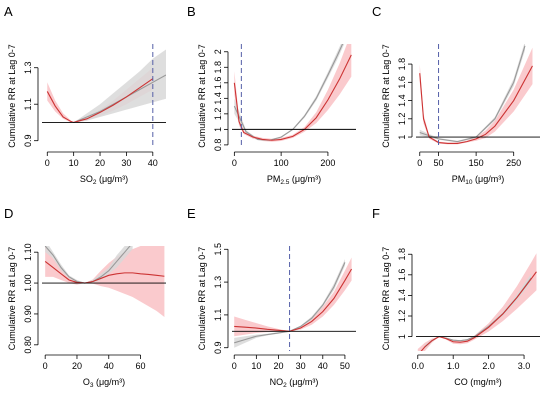  What do you see at coordinates (218, 145) in the screenshot?
I see `y-tick-label: 0.8` at bounding box center [218, 145].